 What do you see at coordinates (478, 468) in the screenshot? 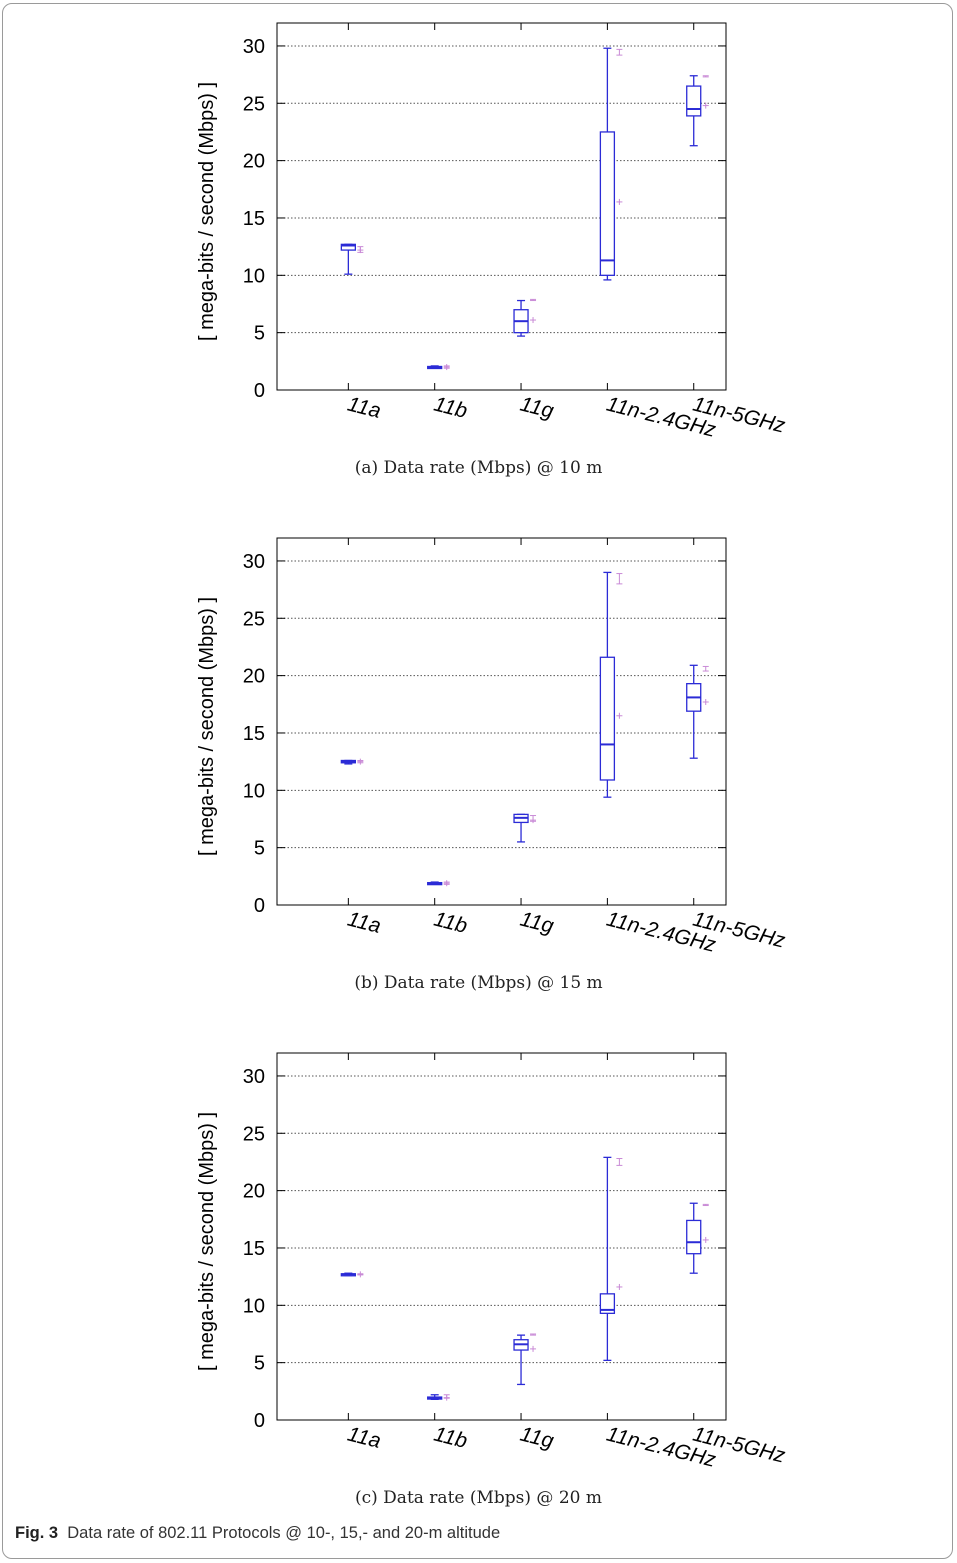
I see `subcaption-a: (a) Data rate (Mbps) @ 10 m` at bounding box center [478, 468].